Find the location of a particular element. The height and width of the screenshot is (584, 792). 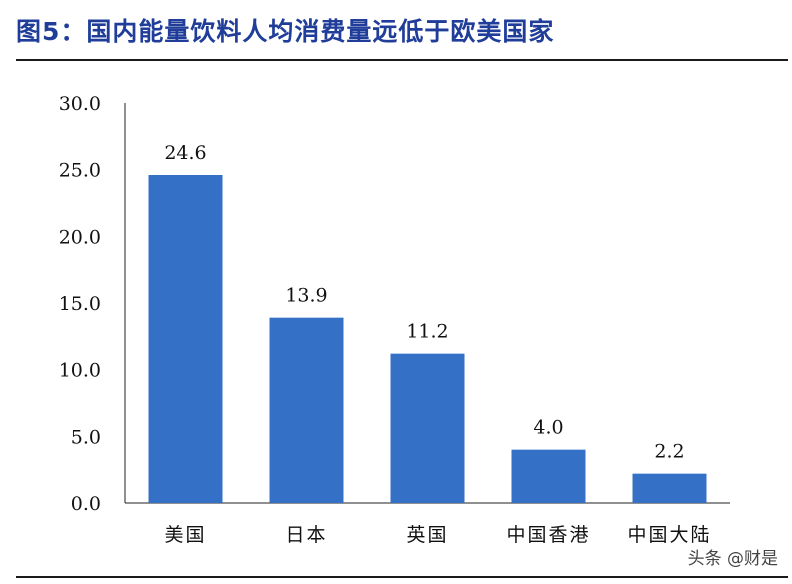

y-tick-label: 5.0 is located at coordinates (86, 437).